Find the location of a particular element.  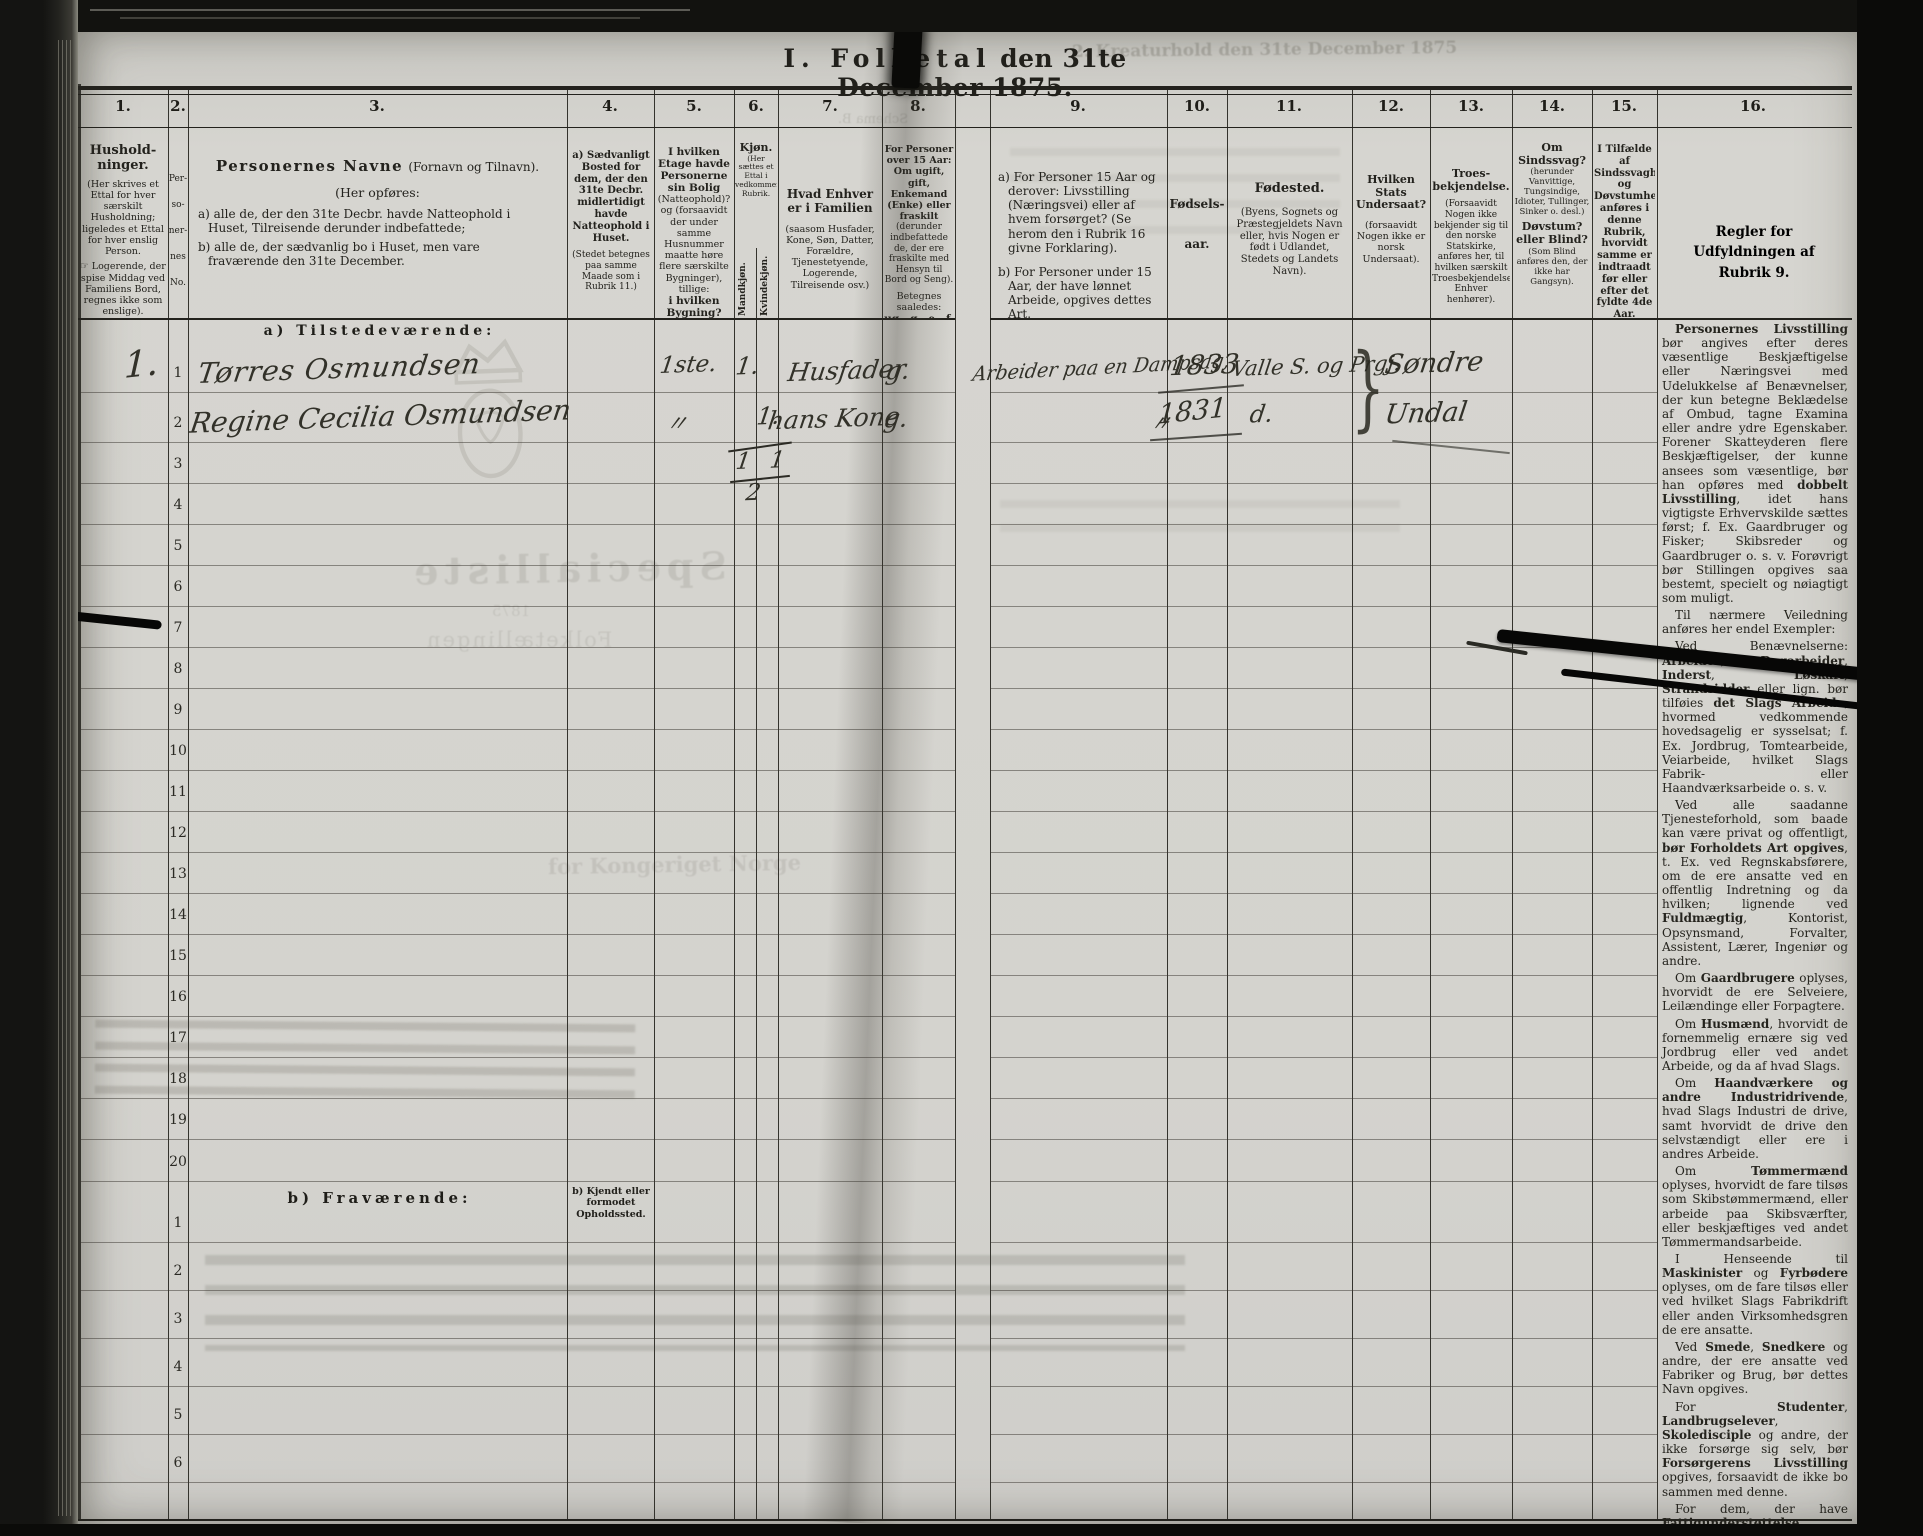

row-number-a: 18 is located at coordinates (178, 1079).